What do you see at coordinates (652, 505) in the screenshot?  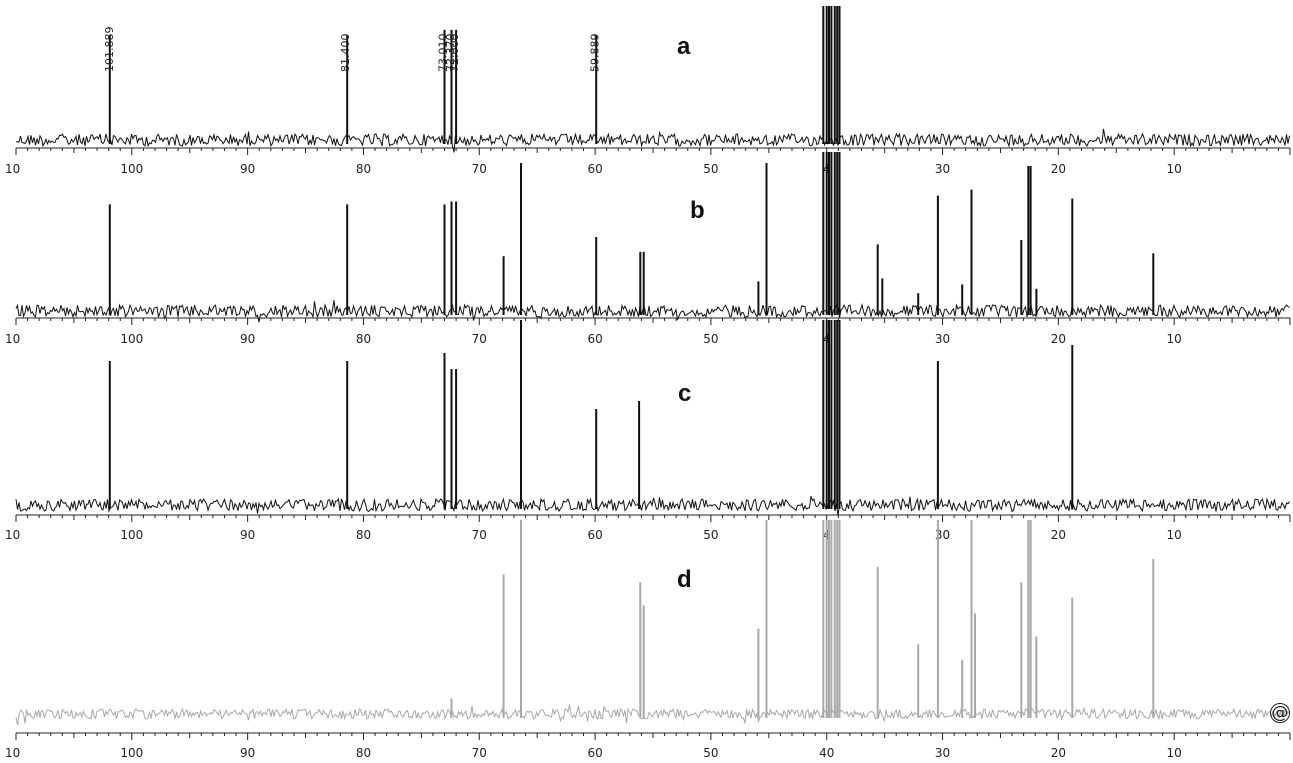 I see `baseline-noise-c` at bounding box center [652, 505].